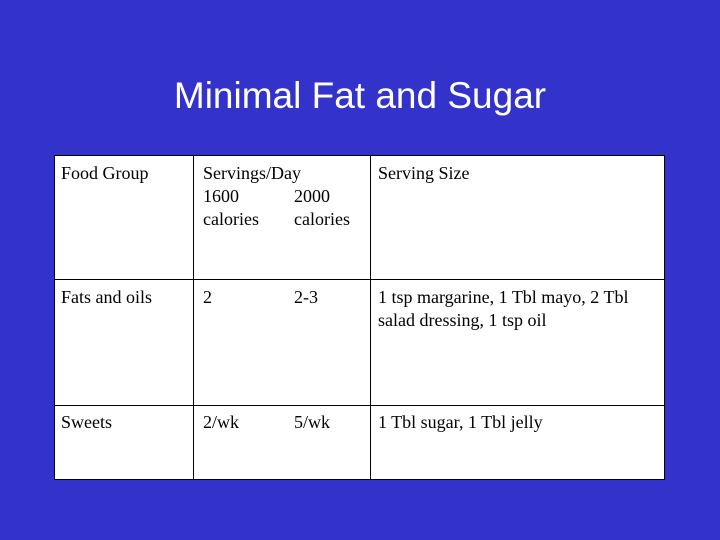 This screenshot has height=540, width=720. I want to click on row-sweets-food-group: Sweets, so click(86, 422).